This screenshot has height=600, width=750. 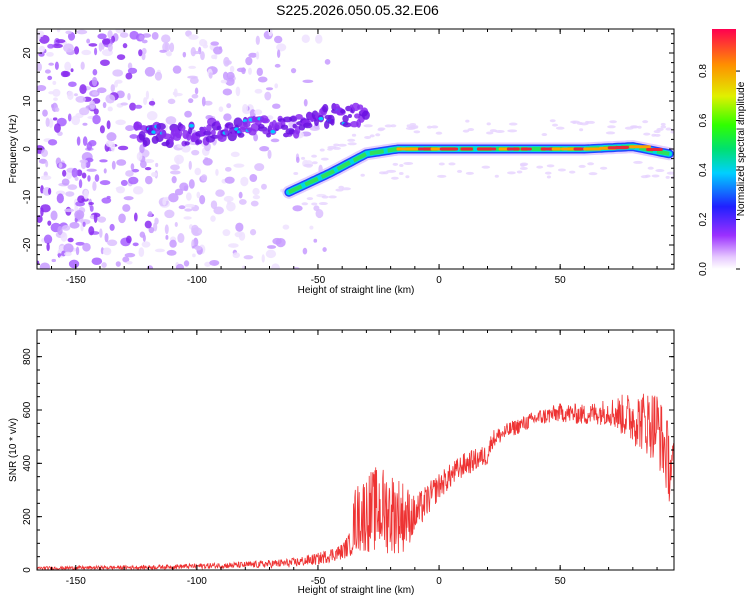 I want to click on snr-x-tick-label: 50, so click(x=561, y=581).